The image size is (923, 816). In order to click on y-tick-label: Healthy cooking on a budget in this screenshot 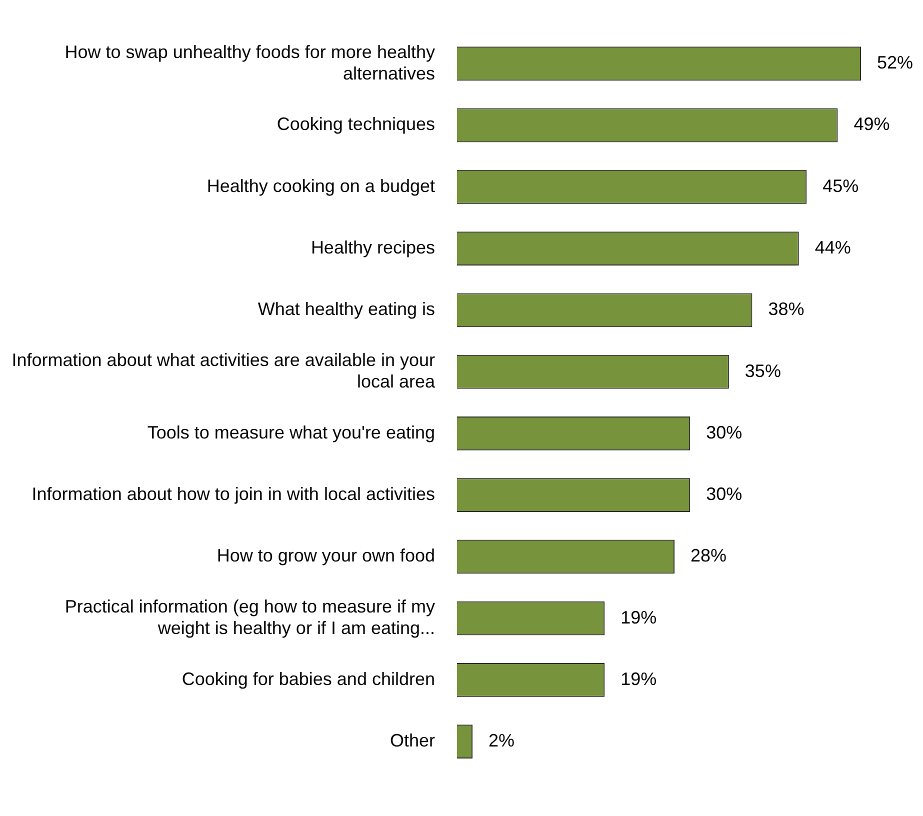, I will do `click(320, 186)`.